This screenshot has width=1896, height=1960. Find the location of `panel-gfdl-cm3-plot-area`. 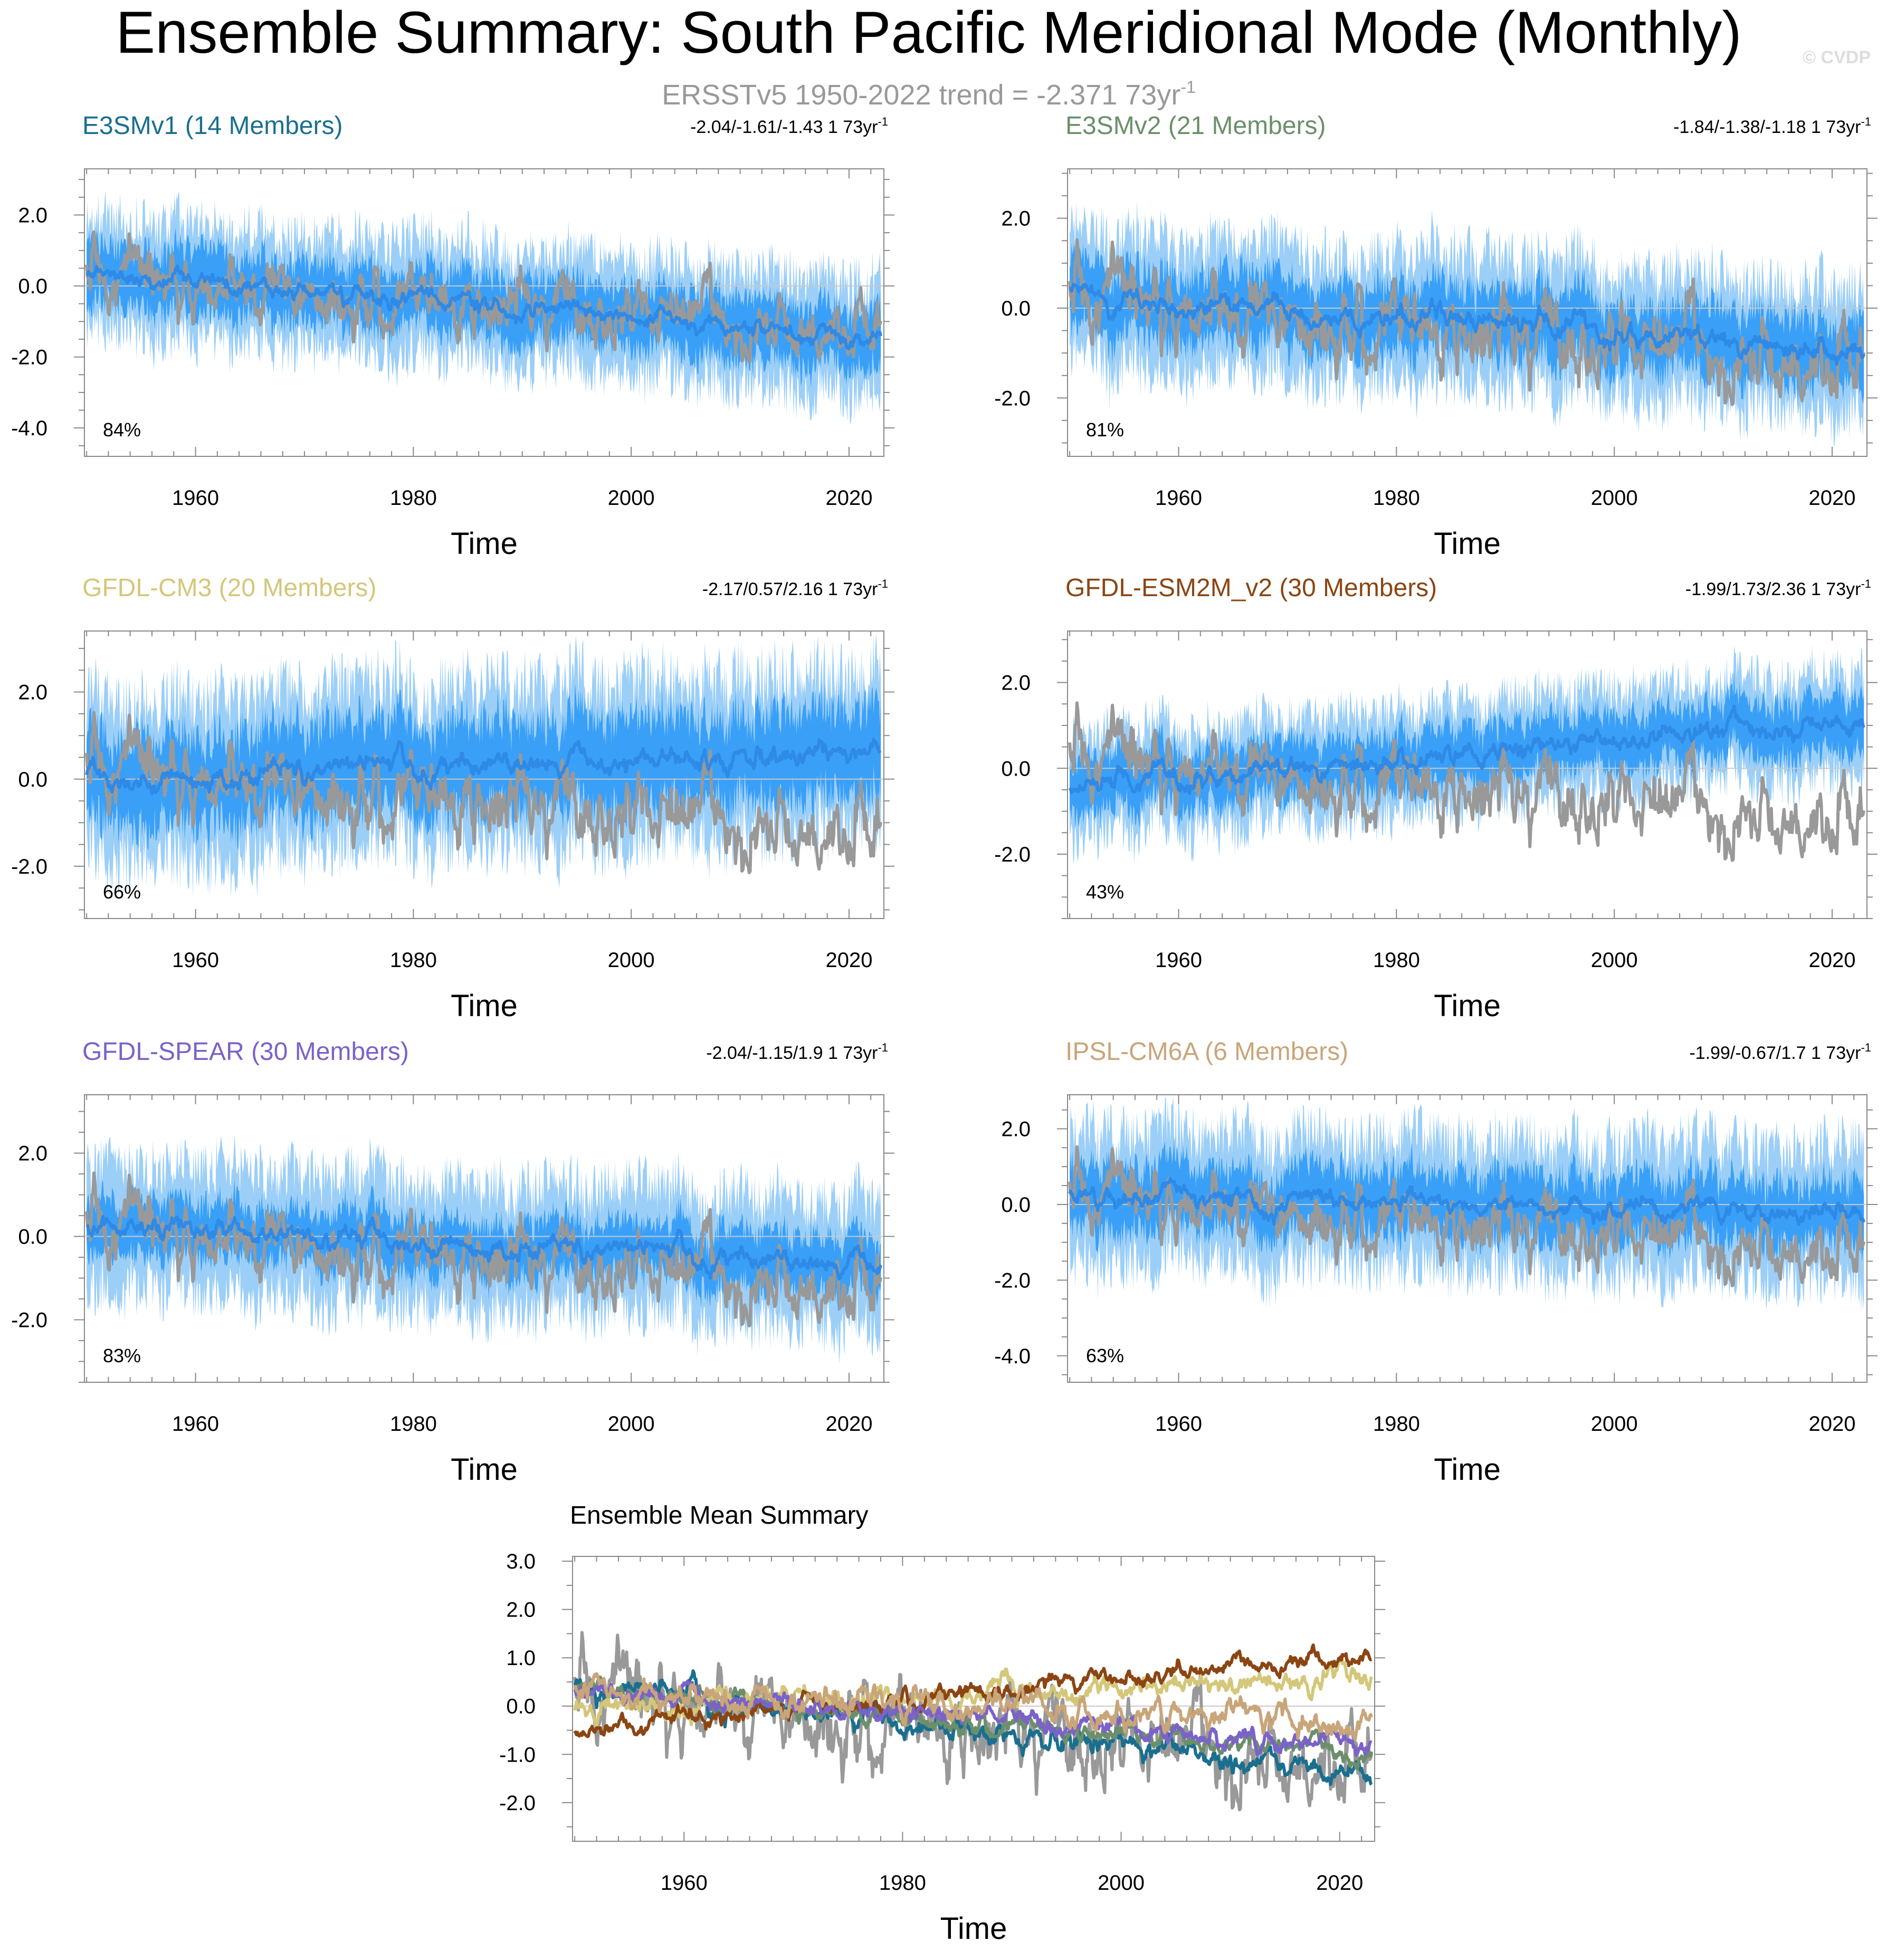

panel-gfdl-cm3-plot-area is located at coordinates (484, 766).